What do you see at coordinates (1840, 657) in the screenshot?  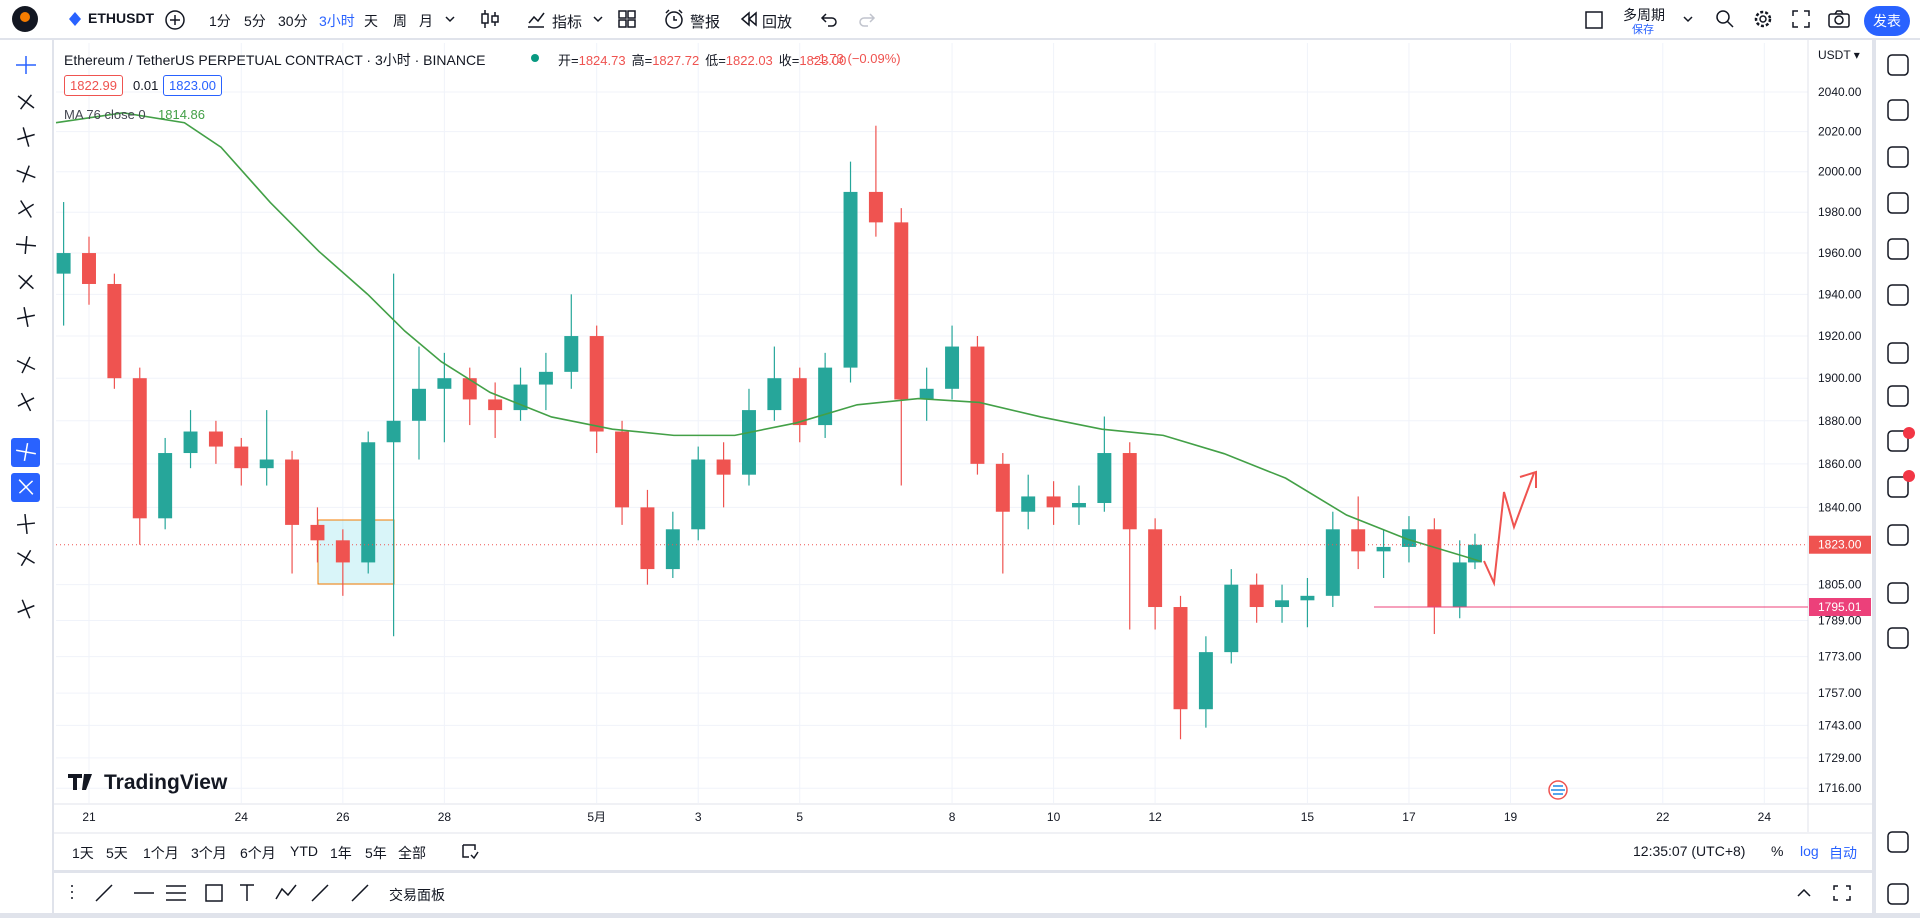 I see `y-tick-label: 1773.00` at bounding box center [1840, 657].